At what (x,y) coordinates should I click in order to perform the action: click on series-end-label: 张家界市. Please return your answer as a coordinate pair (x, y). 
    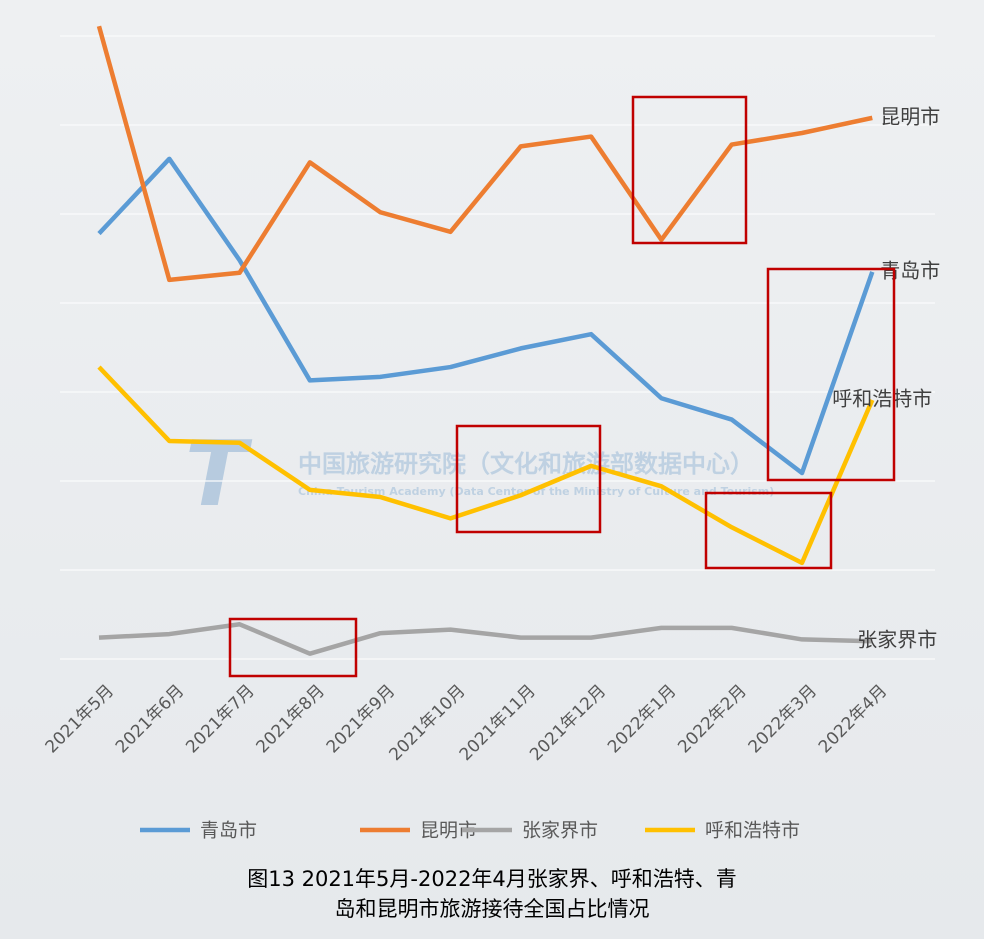
    Looking at the image, I should click on (897, 640).